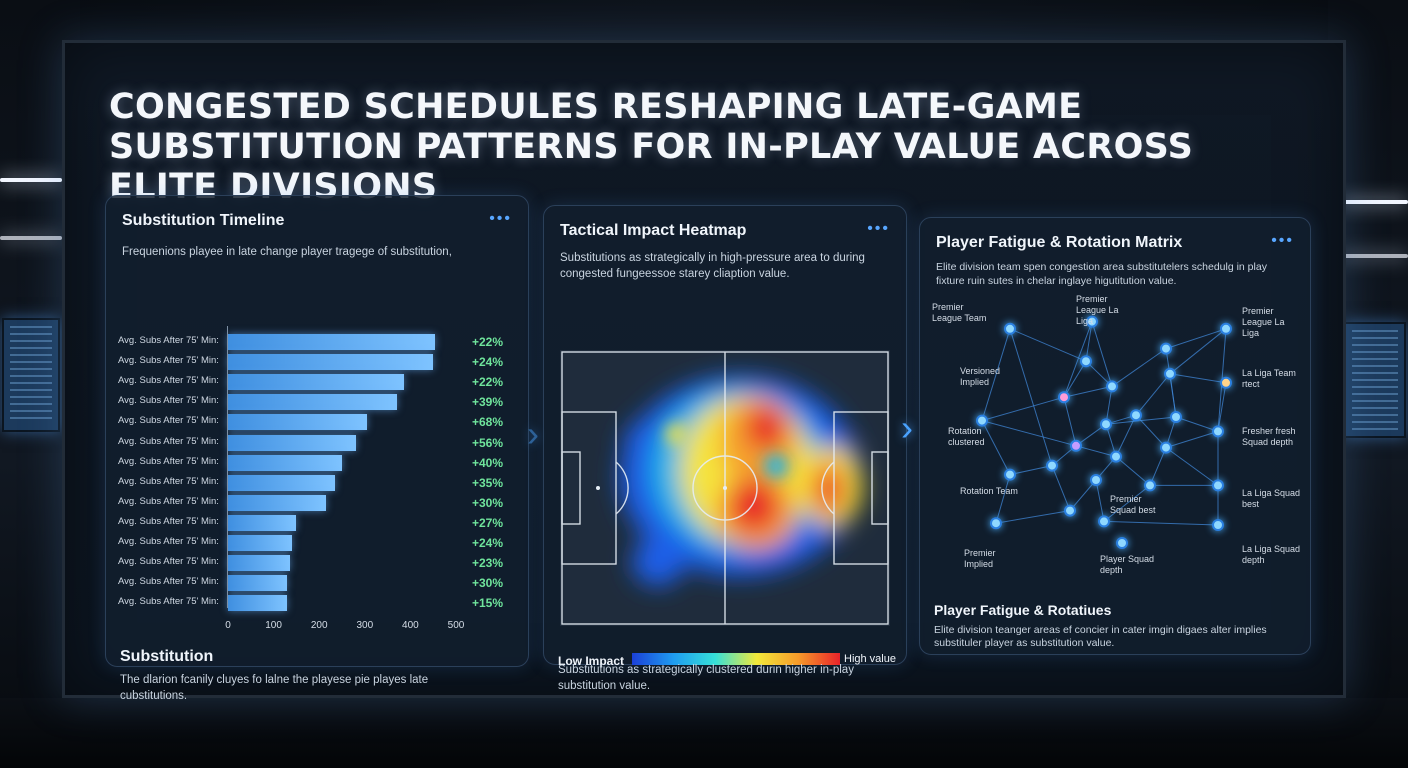  What do you see at coordinates (989, 491) in the screenshot?
I see `network-node-label: Rotation Team` at bounding box center [989, 491].